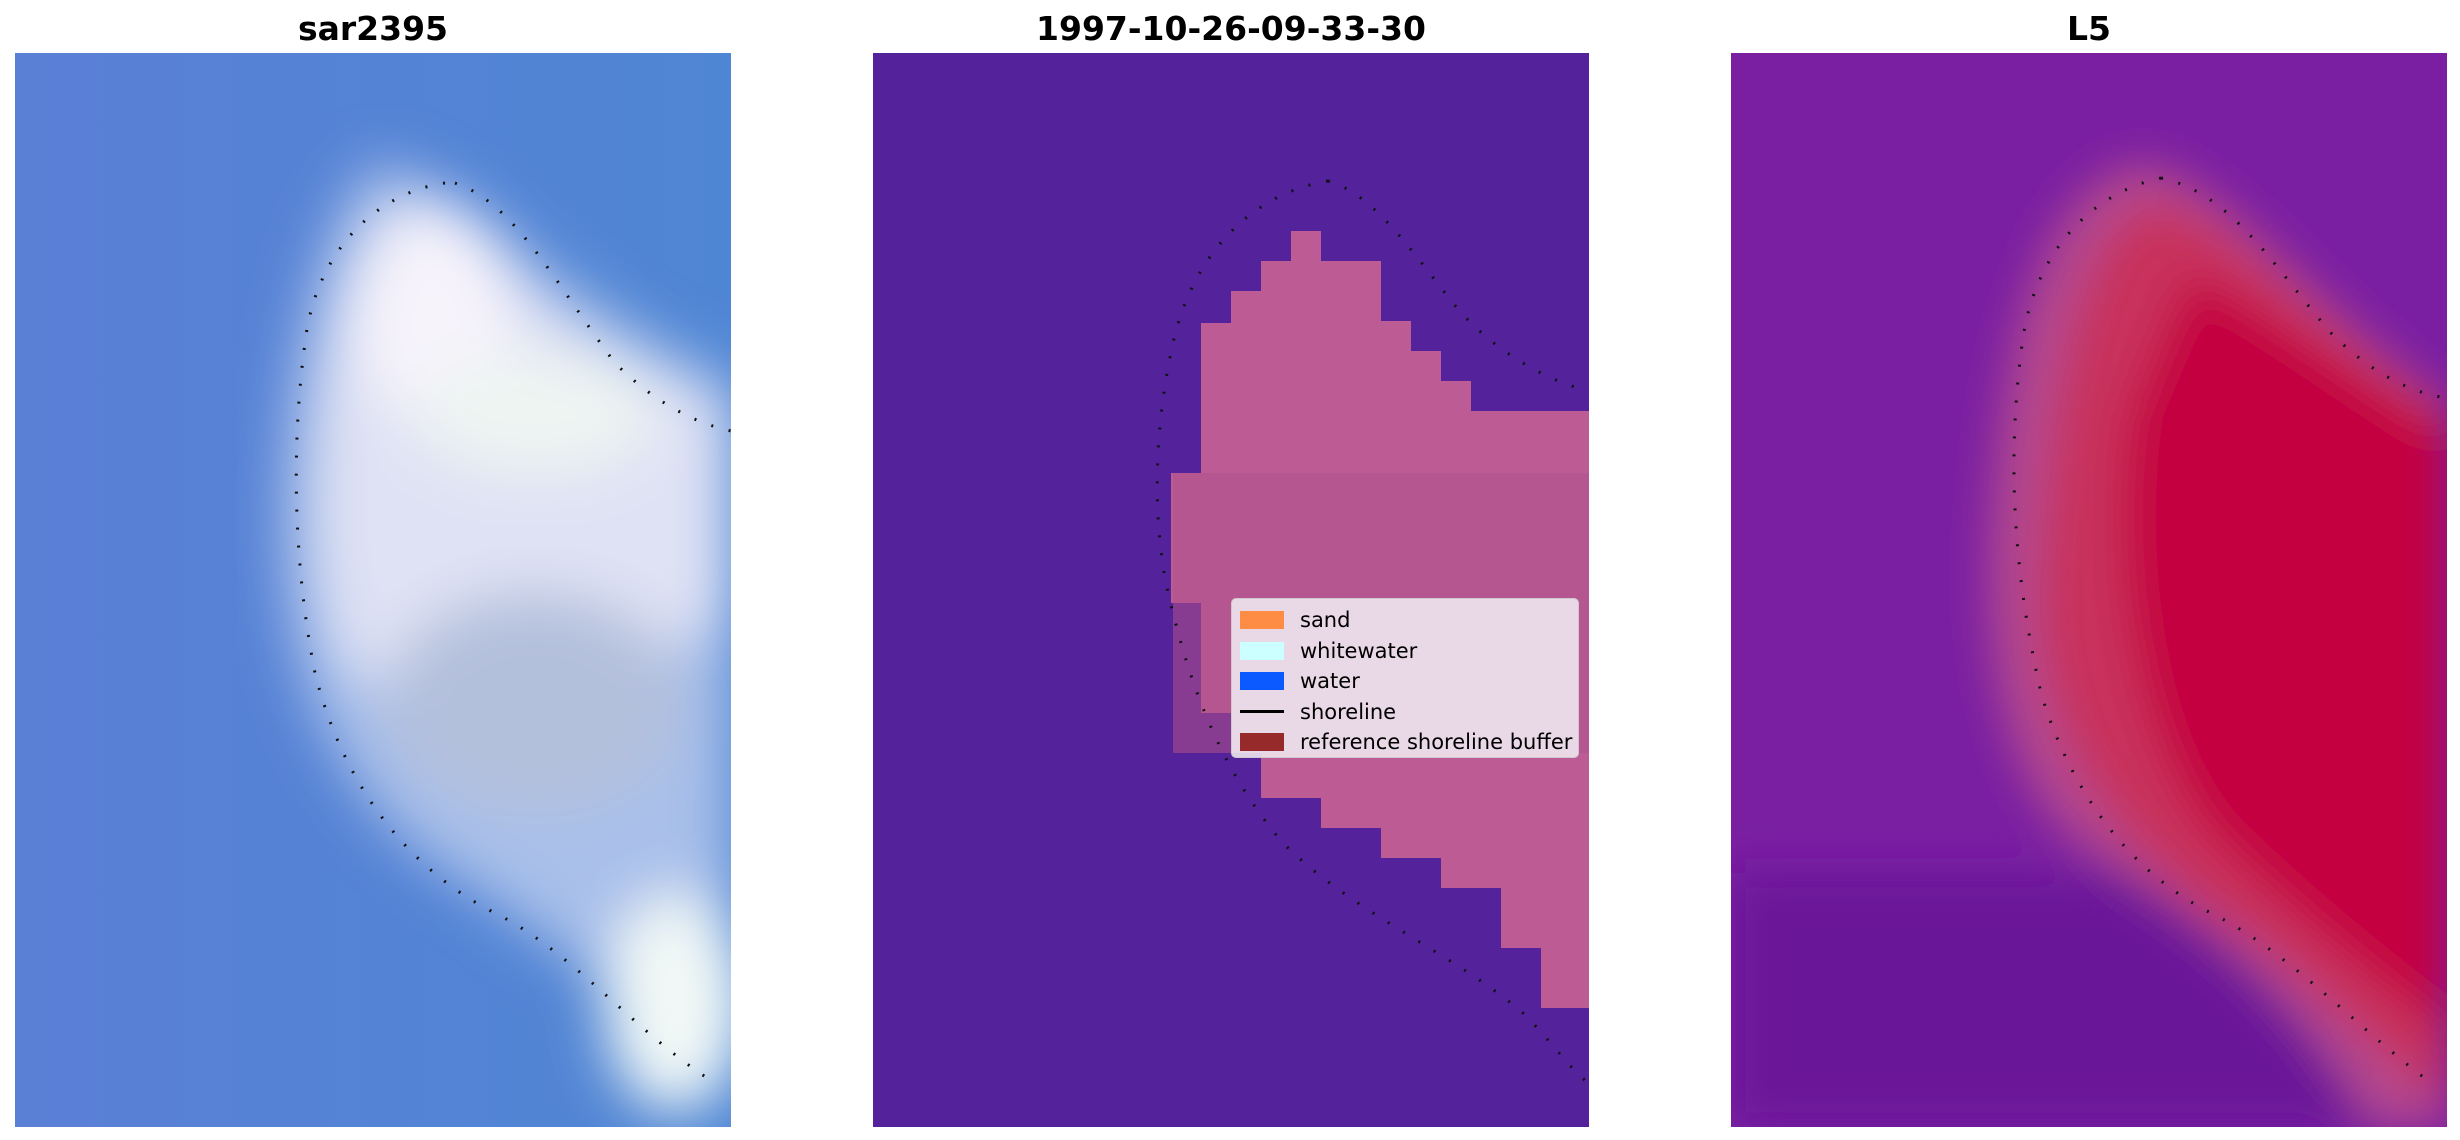 This screenshot has width=2460, height=1140. What do you see at coordinates (1405, 712) in the screenshot?
I see `legend-entry-shoreline: shoreline` at bounding box center [1405, 712].